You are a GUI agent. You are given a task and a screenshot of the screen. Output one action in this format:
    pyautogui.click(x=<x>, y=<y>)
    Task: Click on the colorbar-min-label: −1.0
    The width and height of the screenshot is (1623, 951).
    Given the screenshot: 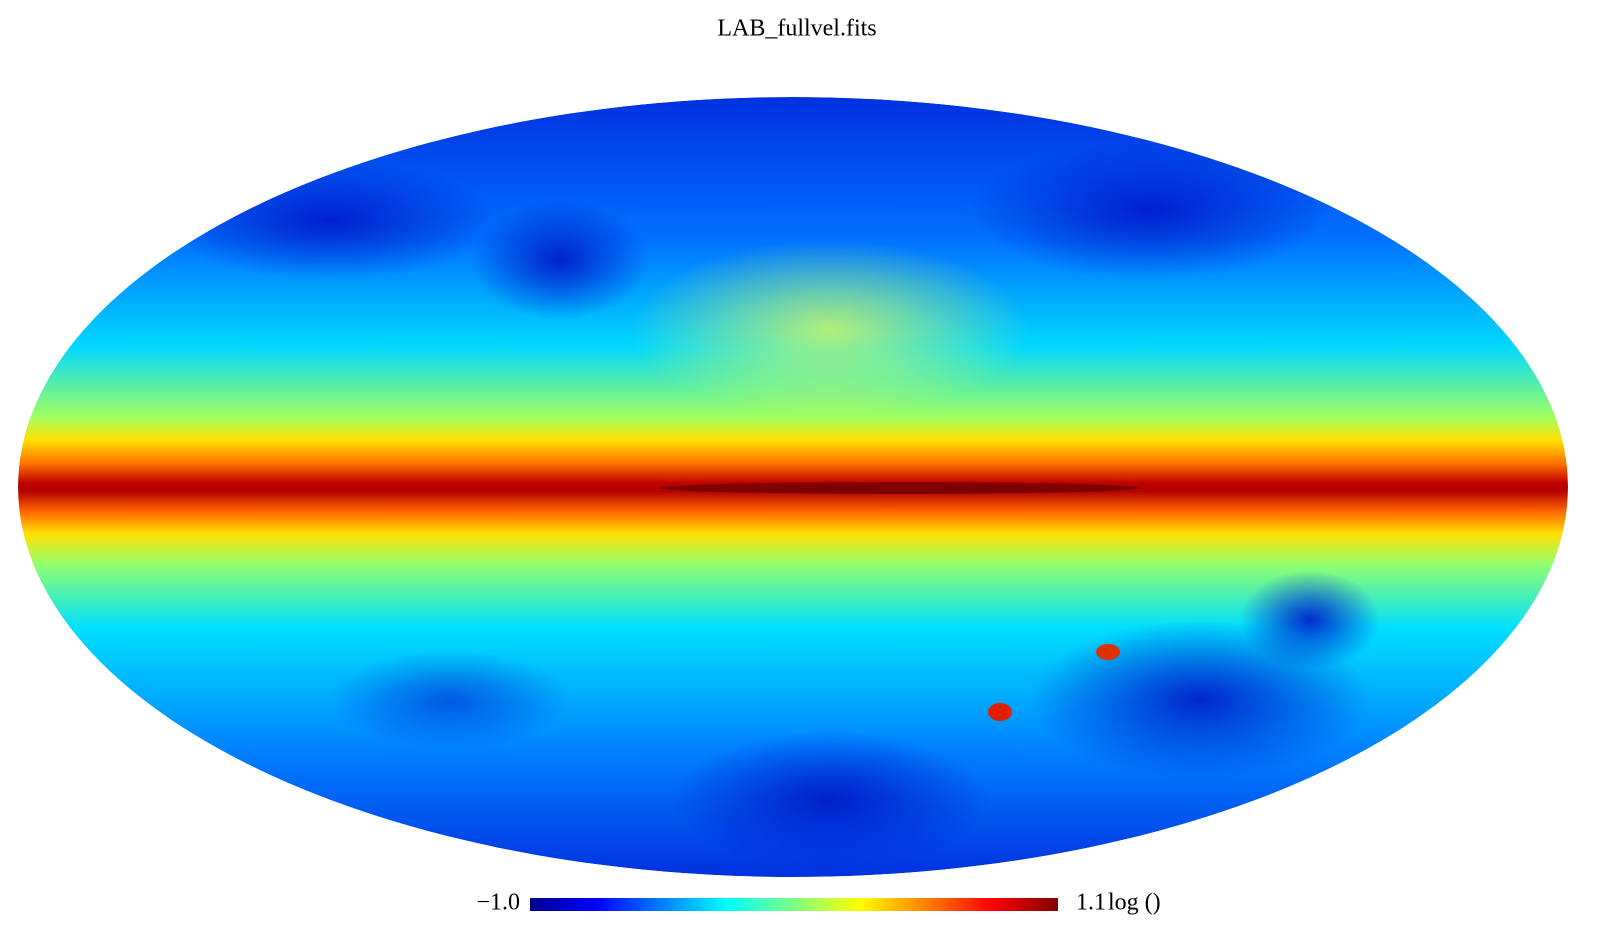 What is the action you would take?
    pyautogui.click(x=498, y=903)
    